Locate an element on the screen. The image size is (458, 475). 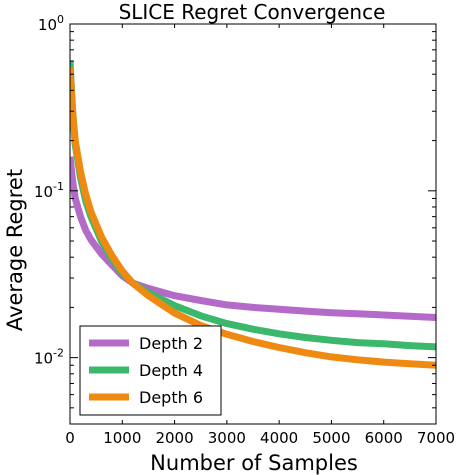
y-tick-label: 10⁻¹ is located at coordinates (49, 190).